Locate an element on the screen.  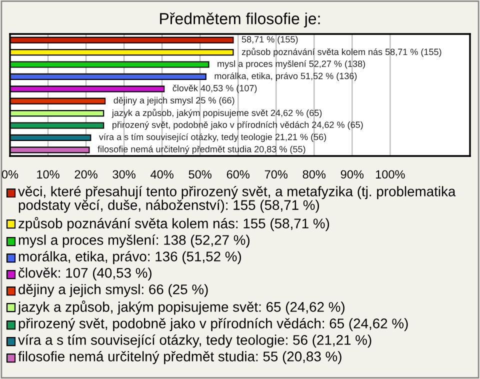
legend-label: způsob poznávání světa kolem nás: 155 (58,71 %) is located at coordinates (174, 224).